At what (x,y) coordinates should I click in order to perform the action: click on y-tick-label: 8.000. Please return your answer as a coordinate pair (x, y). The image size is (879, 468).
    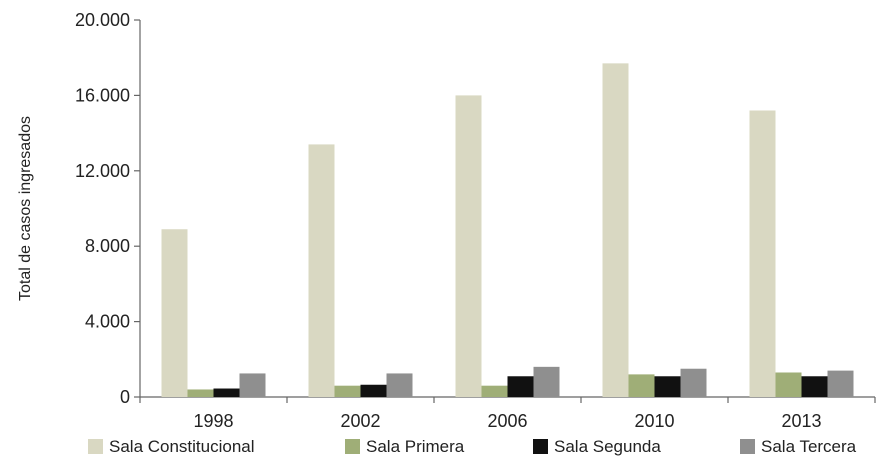
    Looking at the image, I should click on (107, 246).